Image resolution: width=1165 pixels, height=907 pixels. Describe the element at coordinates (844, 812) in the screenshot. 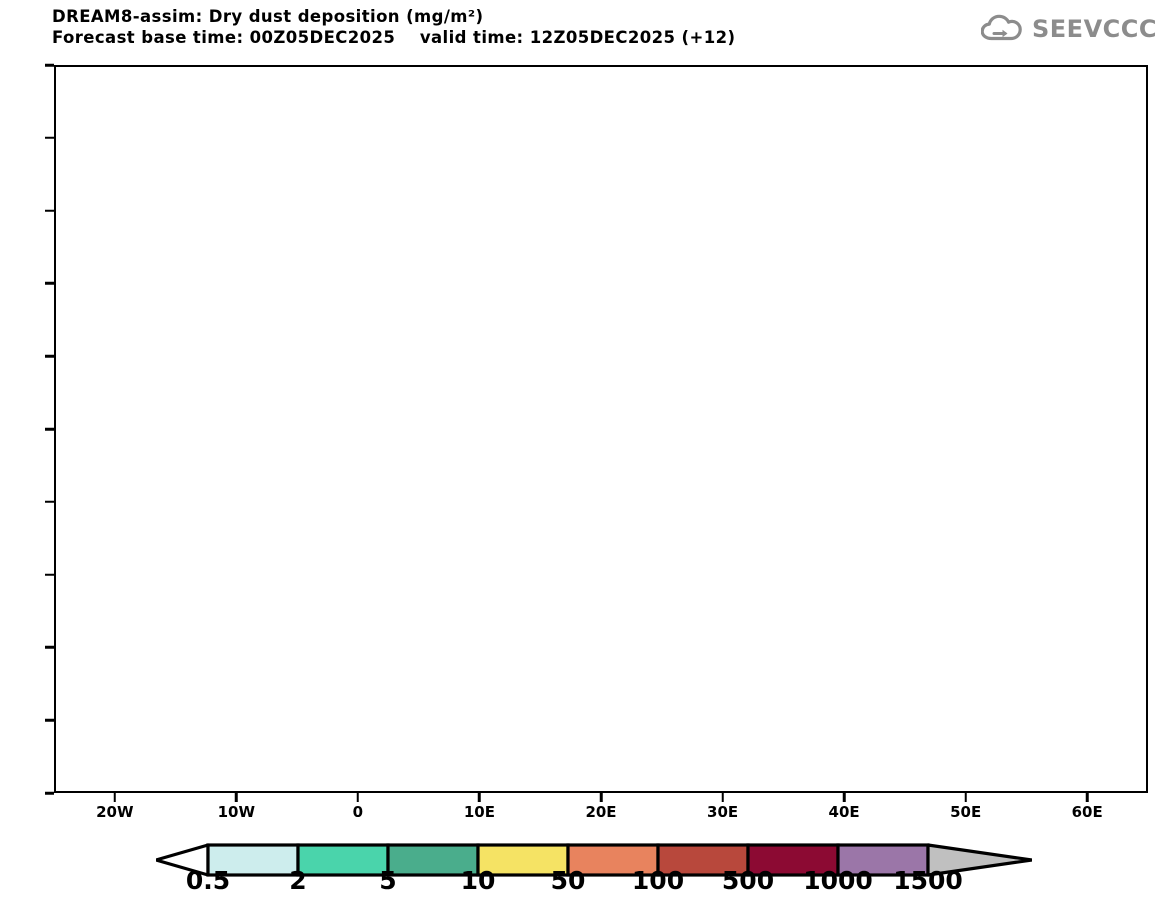

I see `x-tick-40e: 40E` at that location.